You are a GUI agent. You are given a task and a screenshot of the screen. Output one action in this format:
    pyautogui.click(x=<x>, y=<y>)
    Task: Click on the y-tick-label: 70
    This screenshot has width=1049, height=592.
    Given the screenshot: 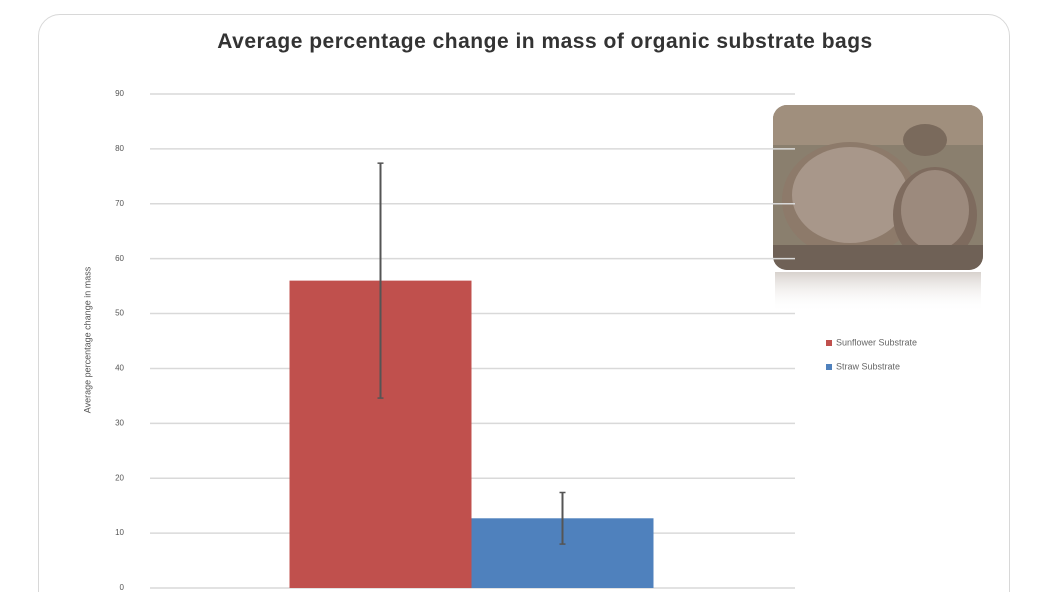 What is the action you would take?
    pyautogui.click(x=119, y=203)
    